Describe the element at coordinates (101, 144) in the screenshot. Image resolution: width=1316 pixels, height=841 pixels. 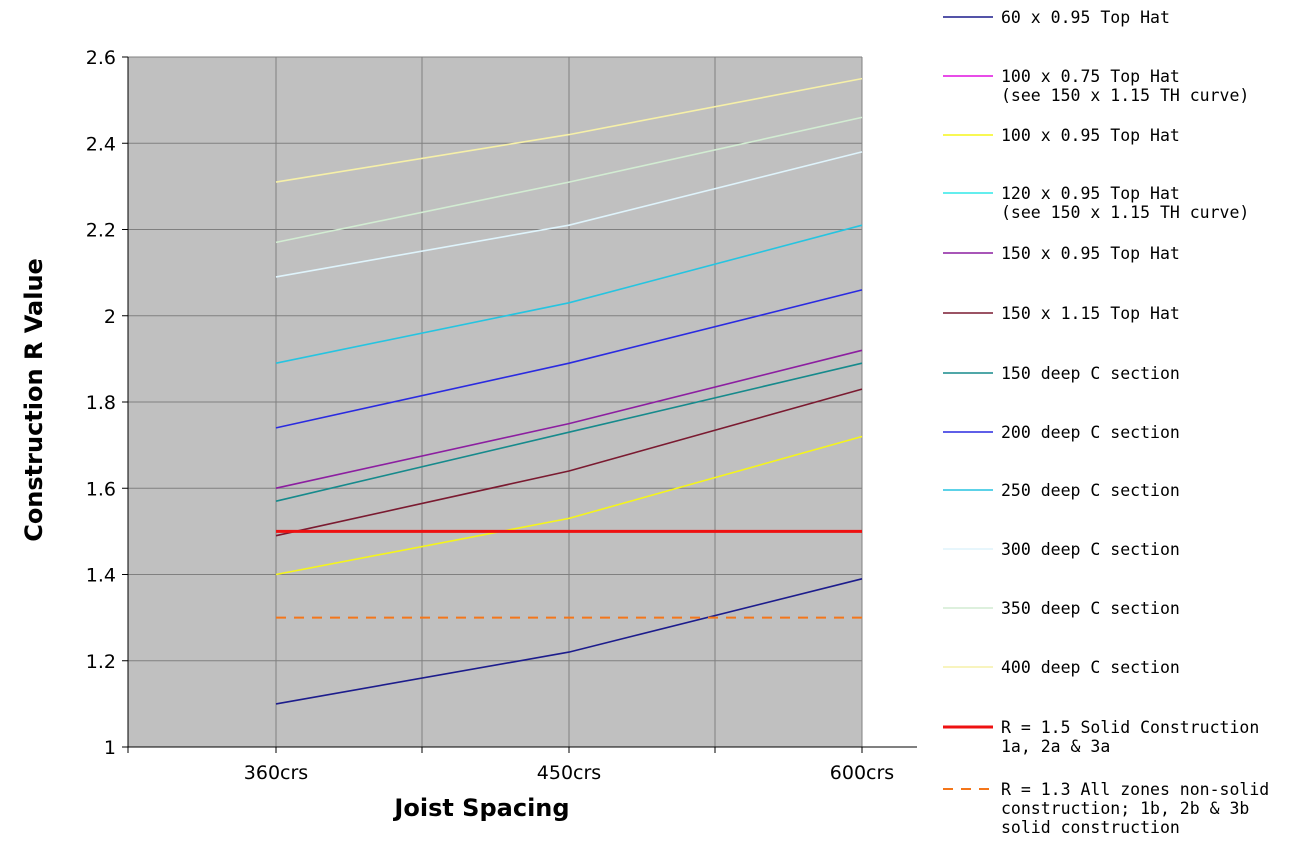
I see `y-tick-label: 2.4` at that location.